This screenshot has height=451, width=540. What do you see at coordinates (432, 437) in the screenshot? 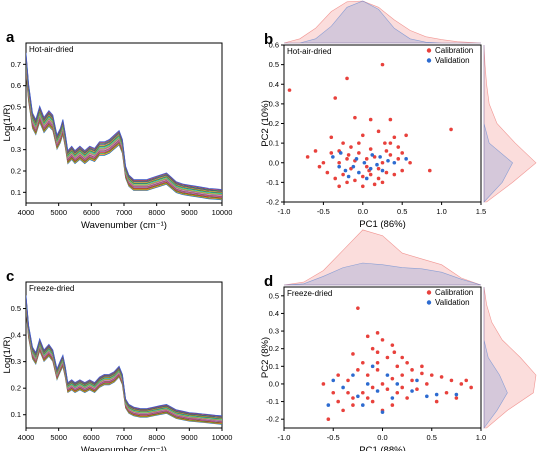
I see `x-tick-label: 0.5` at bounding box center [432, 437].